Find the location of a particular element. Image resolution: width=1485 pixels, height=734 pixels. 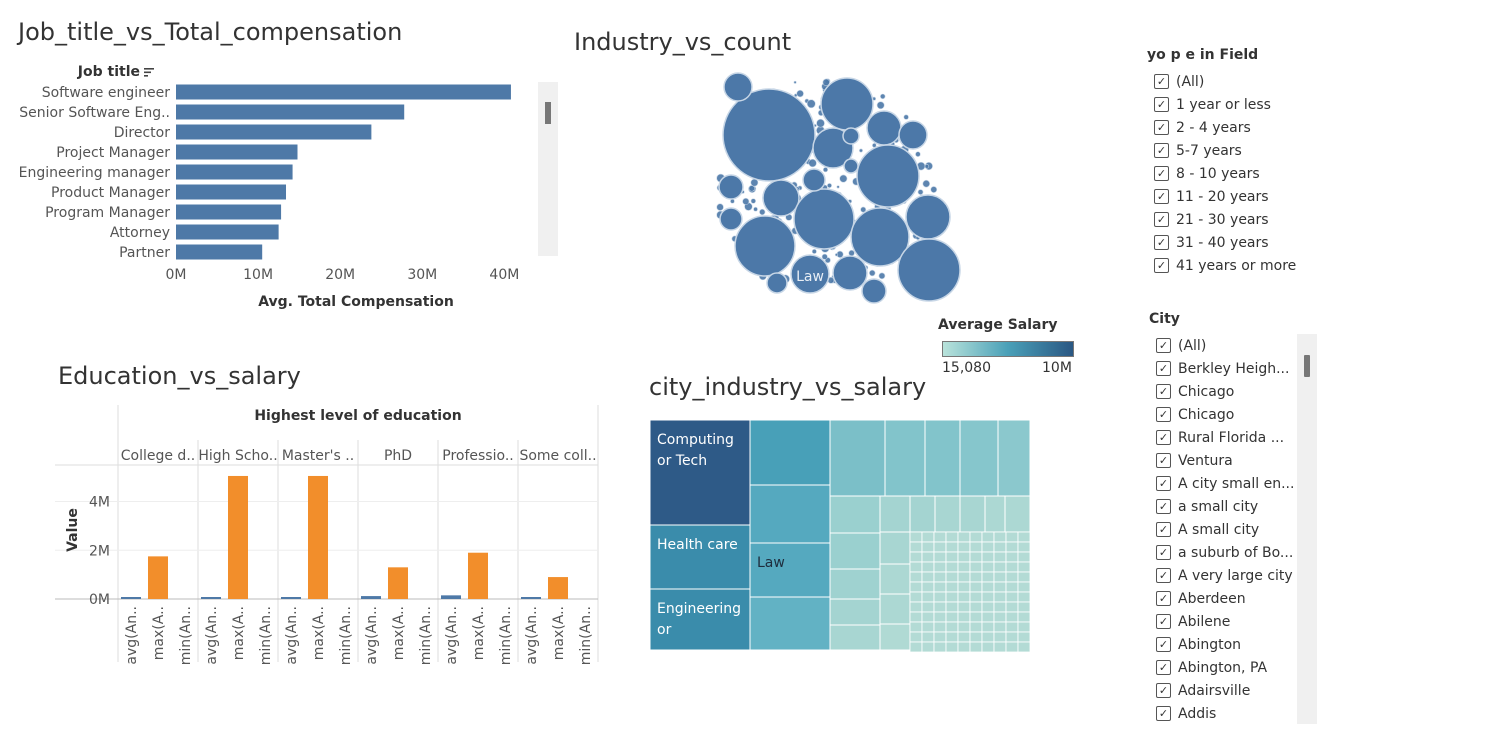

city-filter-item: ✓ Abilene is located at coordinates (1225, 621).